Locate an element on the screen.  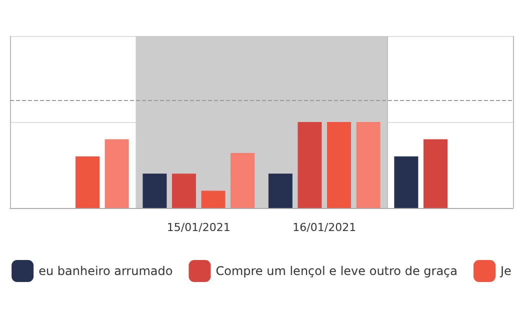
legend-label: Compre um lençol e leve outro de graça is located at coordinates (337, 271).